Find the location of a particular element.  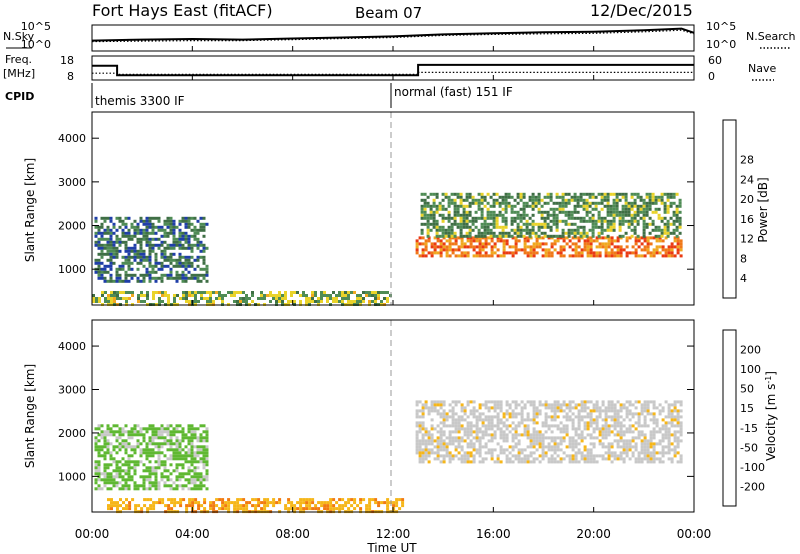

freq-right-tick-top: 60 is located at coordinates (715, 60).